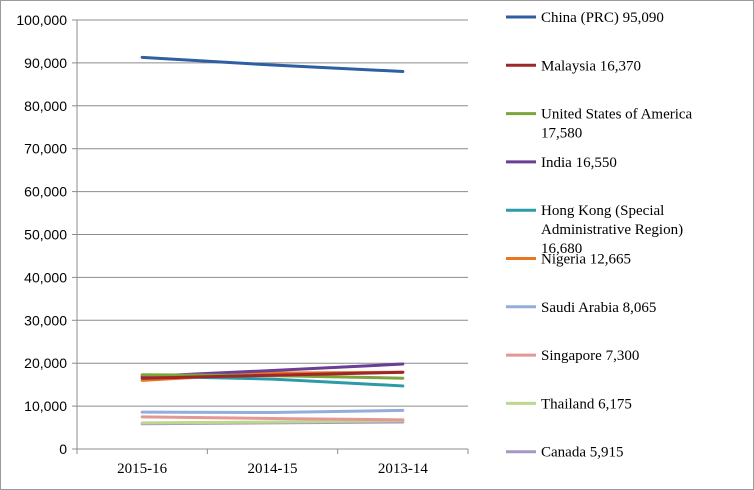 This screenshot has width=754, height=490. Describe the element at coordinates (45, 63) in the screenshot. I see `y-tick-label: 90,000` at that location.